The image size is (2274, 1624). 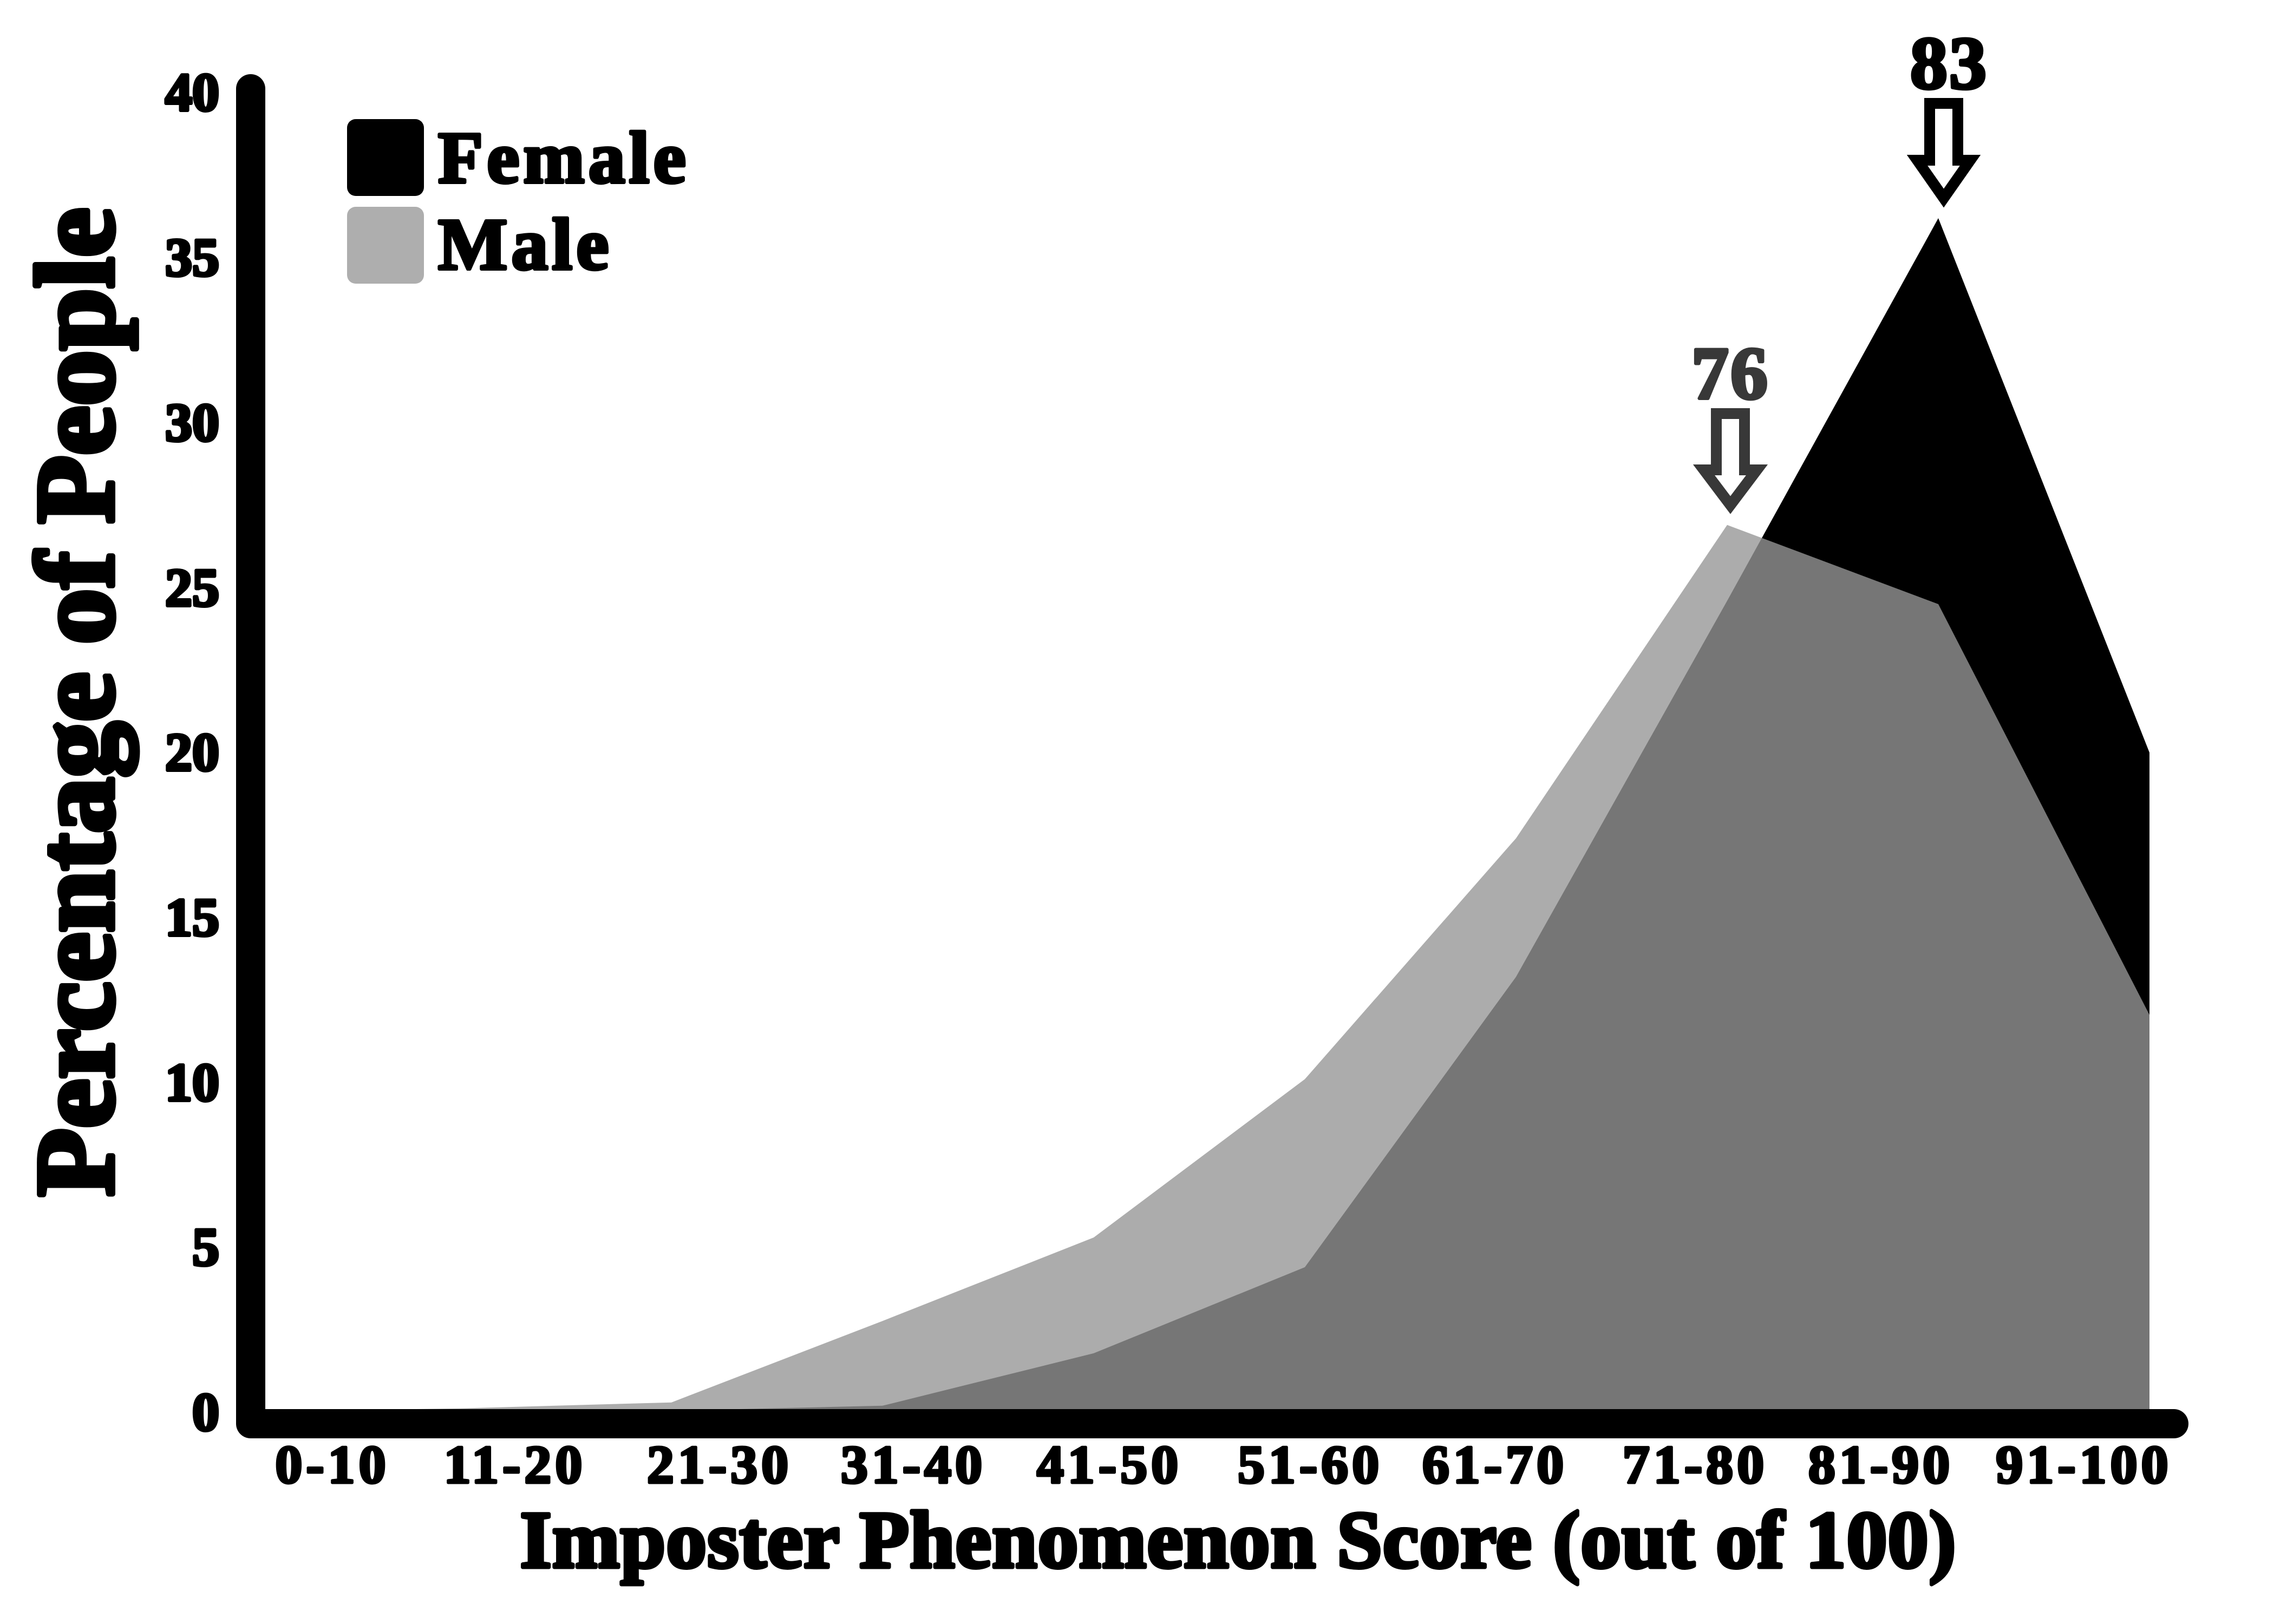 I want to click on svg-text: 5, so click(x=206, y=1247).